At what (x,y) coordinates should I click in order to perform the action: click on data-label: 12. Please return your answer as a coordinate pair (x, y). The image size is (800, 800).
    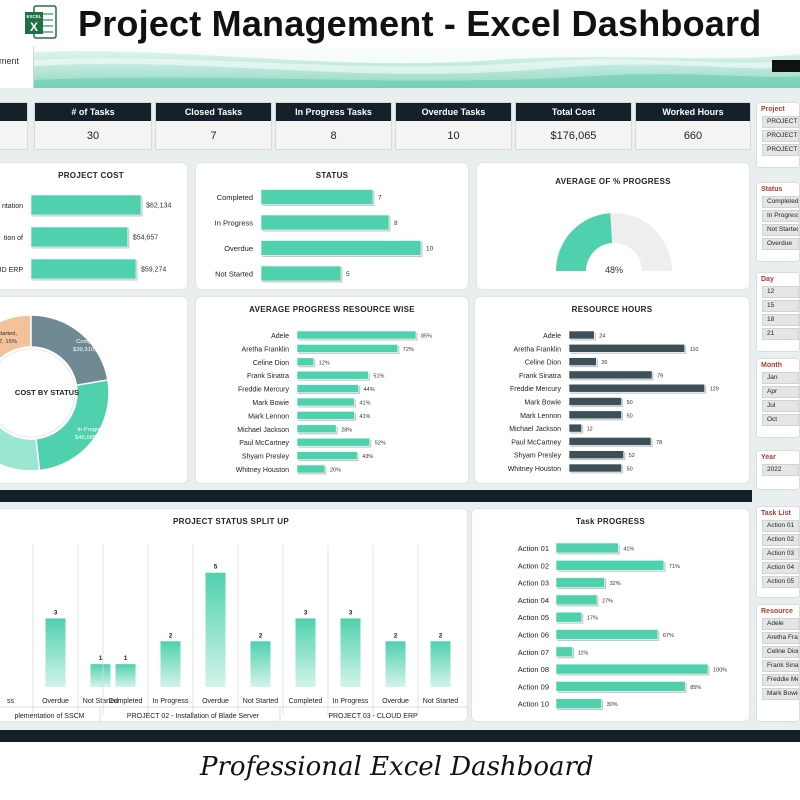
    Looking at the image, I should click on (590, 430).